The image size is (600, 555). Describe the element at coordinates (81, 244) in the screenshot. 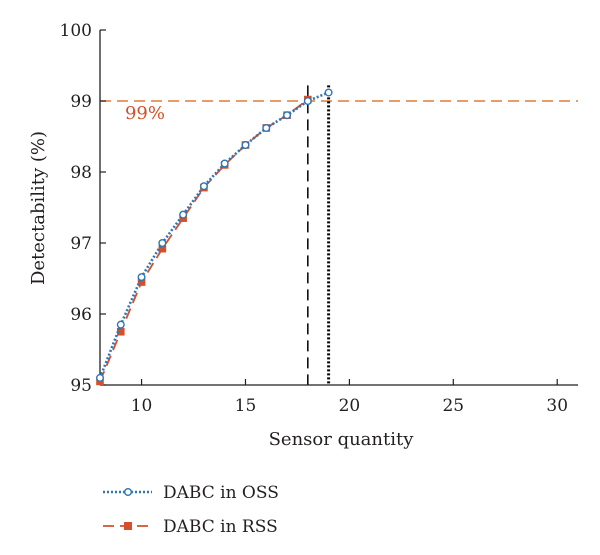

I see `y-tick-label: 97` at that location.